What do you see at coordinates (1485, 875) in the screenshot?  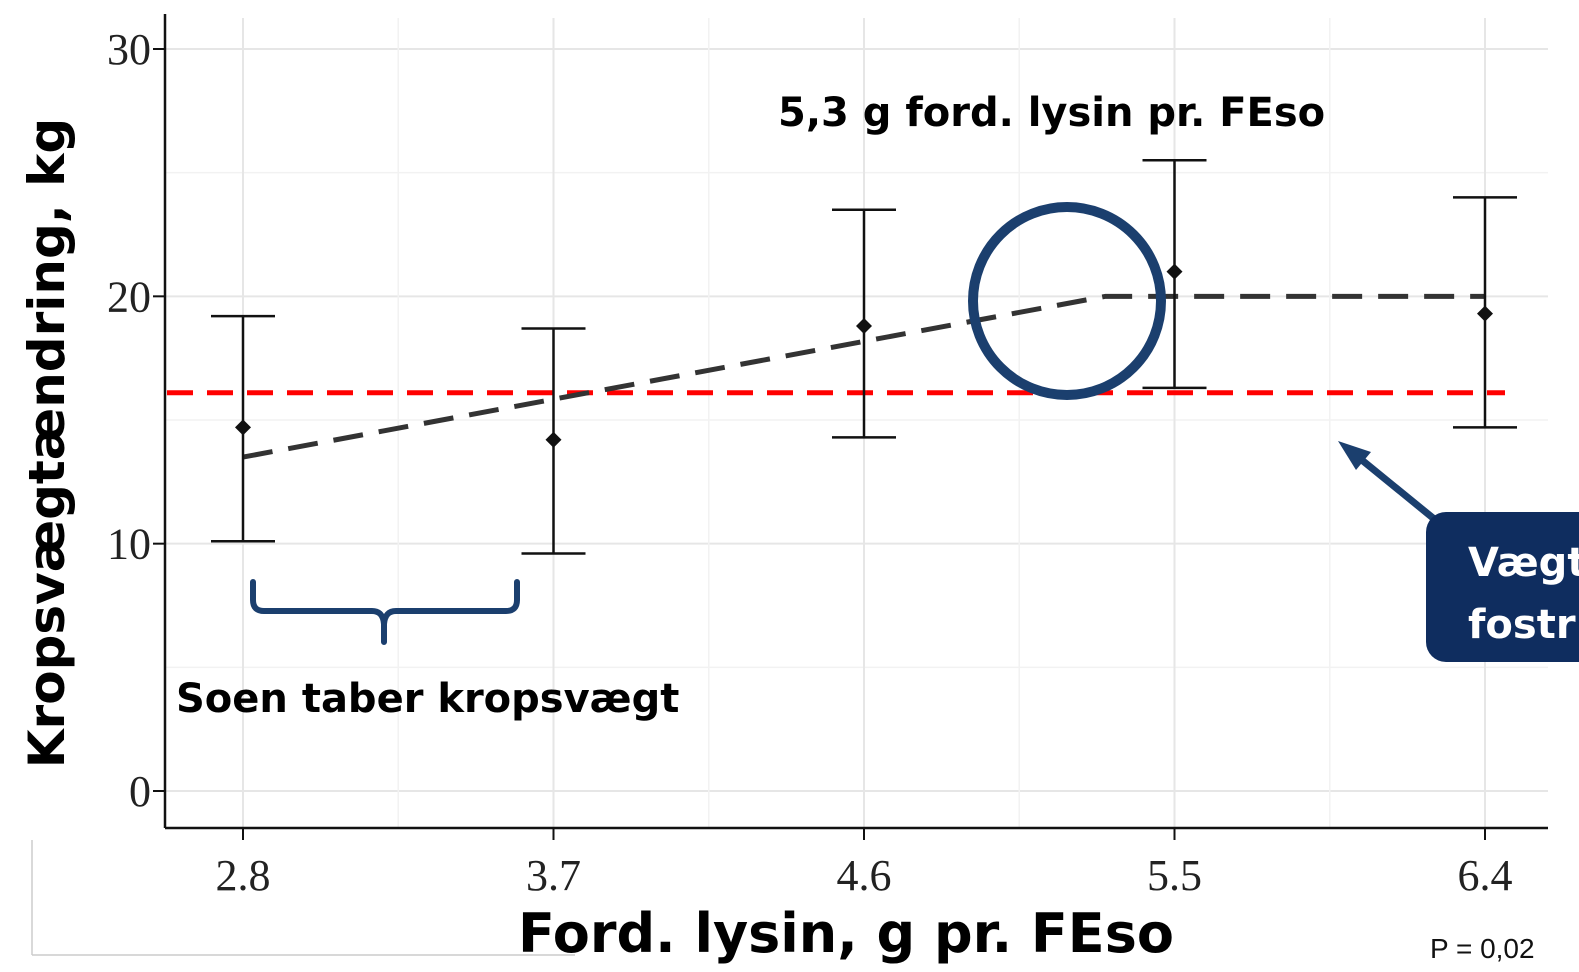 I see `x-tick-label: 6.4` at bounding box center [1485, 875].